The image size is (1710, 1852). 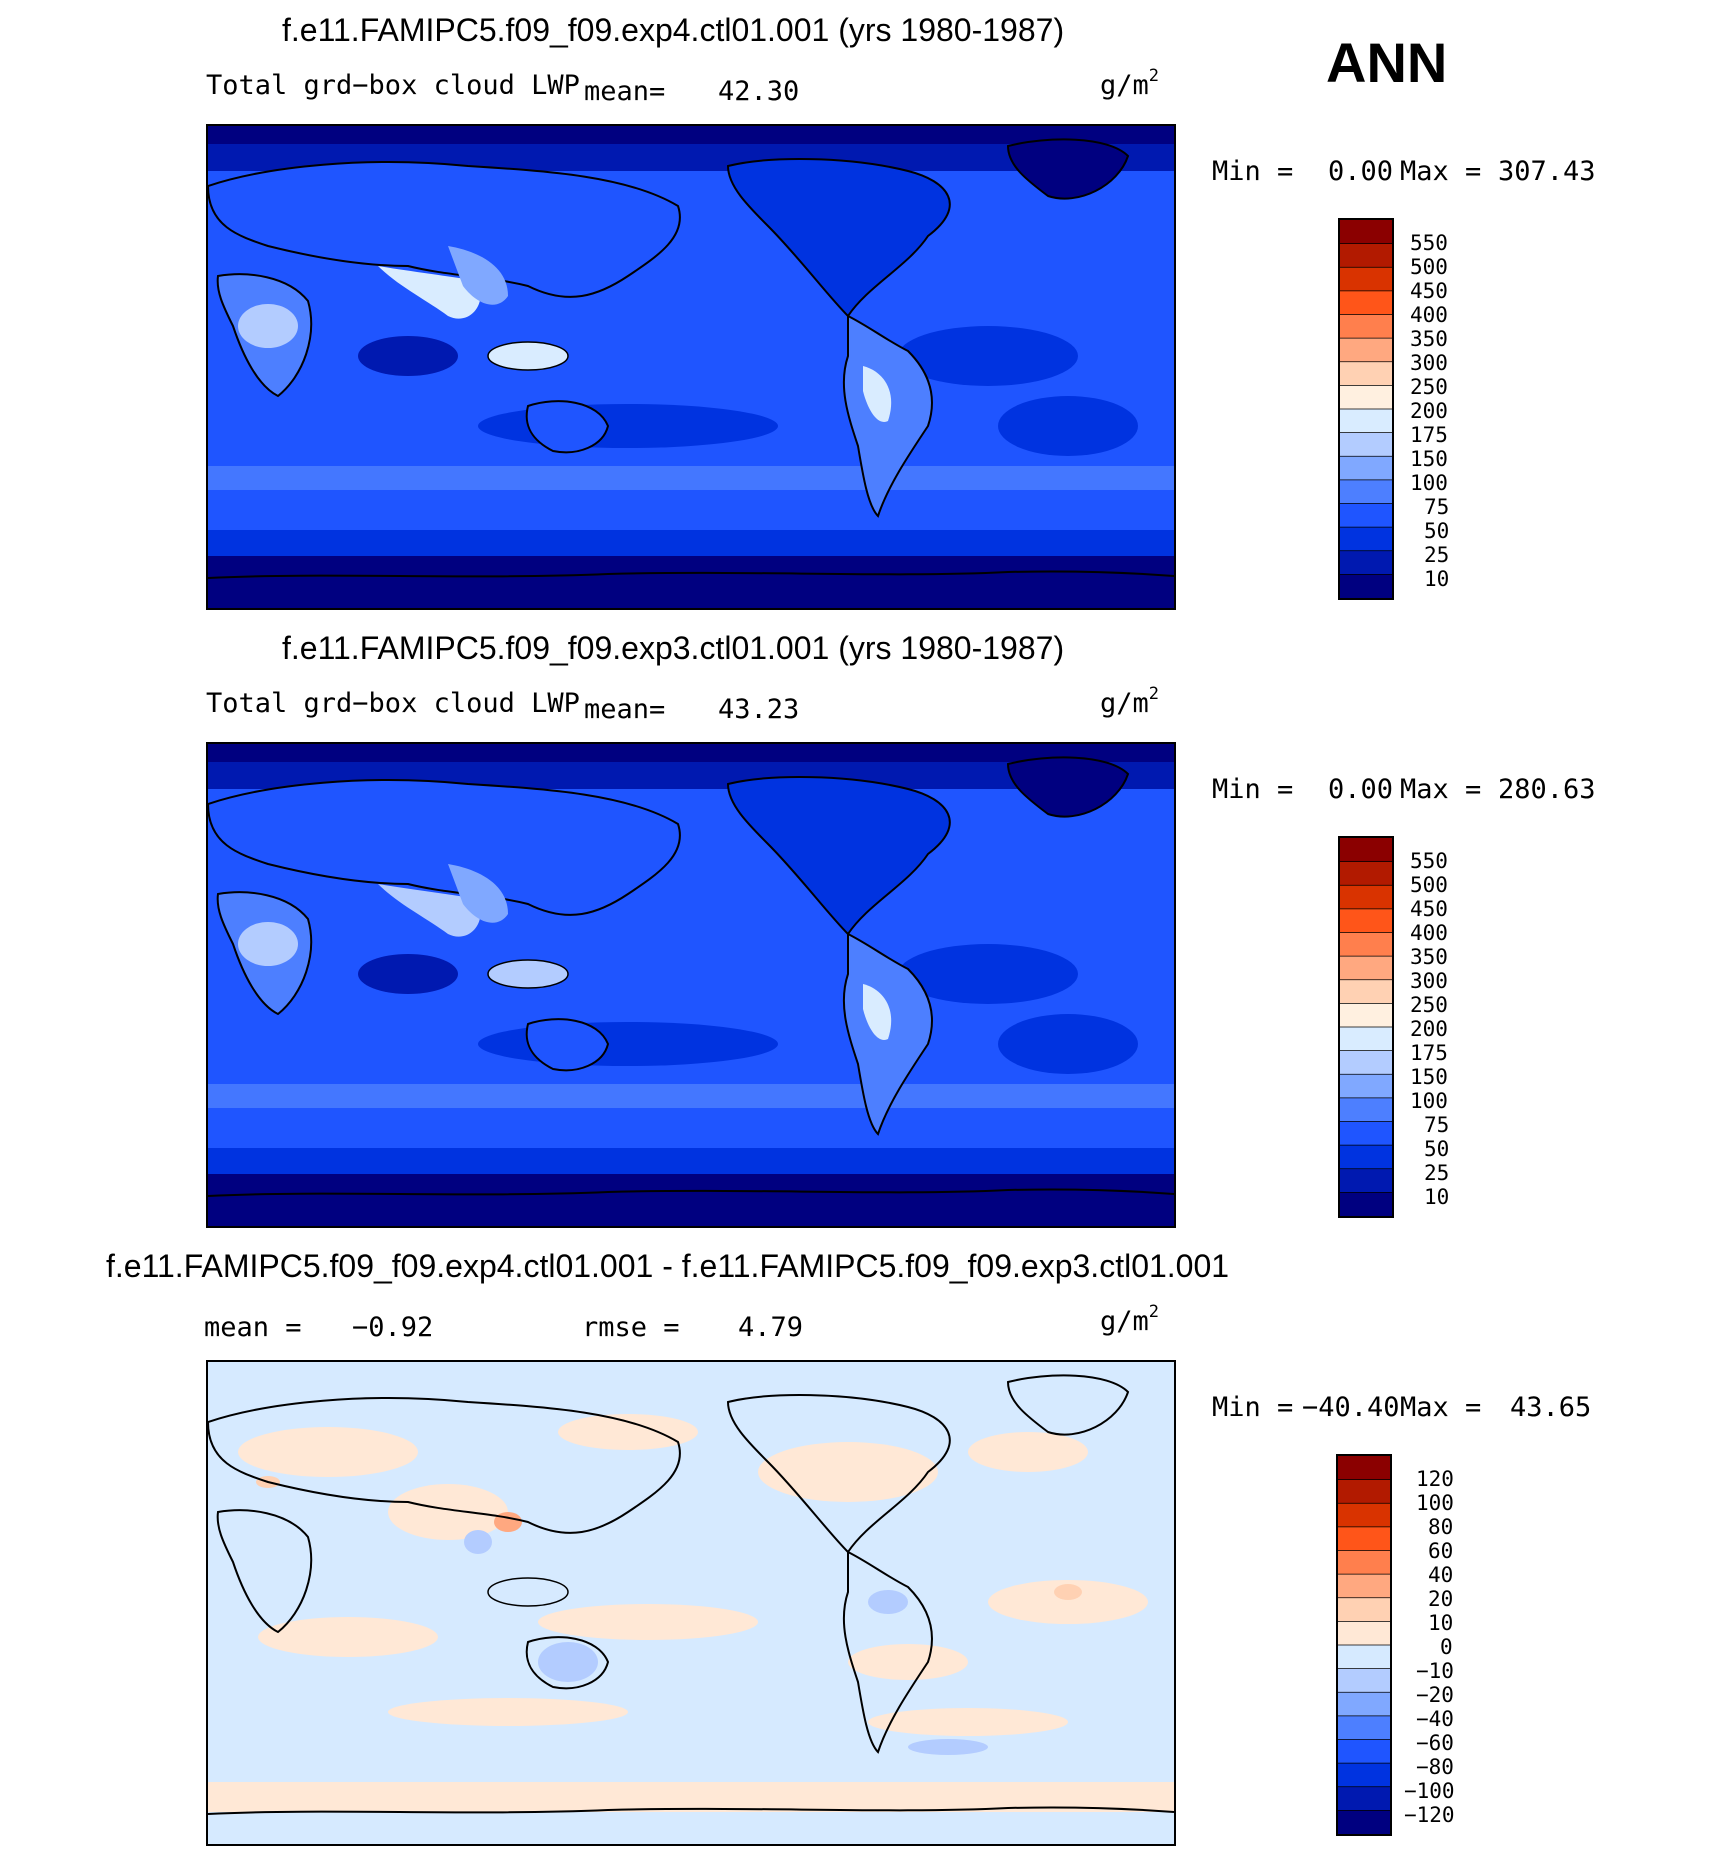 I want to click on panel-3-tick-label: 40, so click(x=1441, y=1575).